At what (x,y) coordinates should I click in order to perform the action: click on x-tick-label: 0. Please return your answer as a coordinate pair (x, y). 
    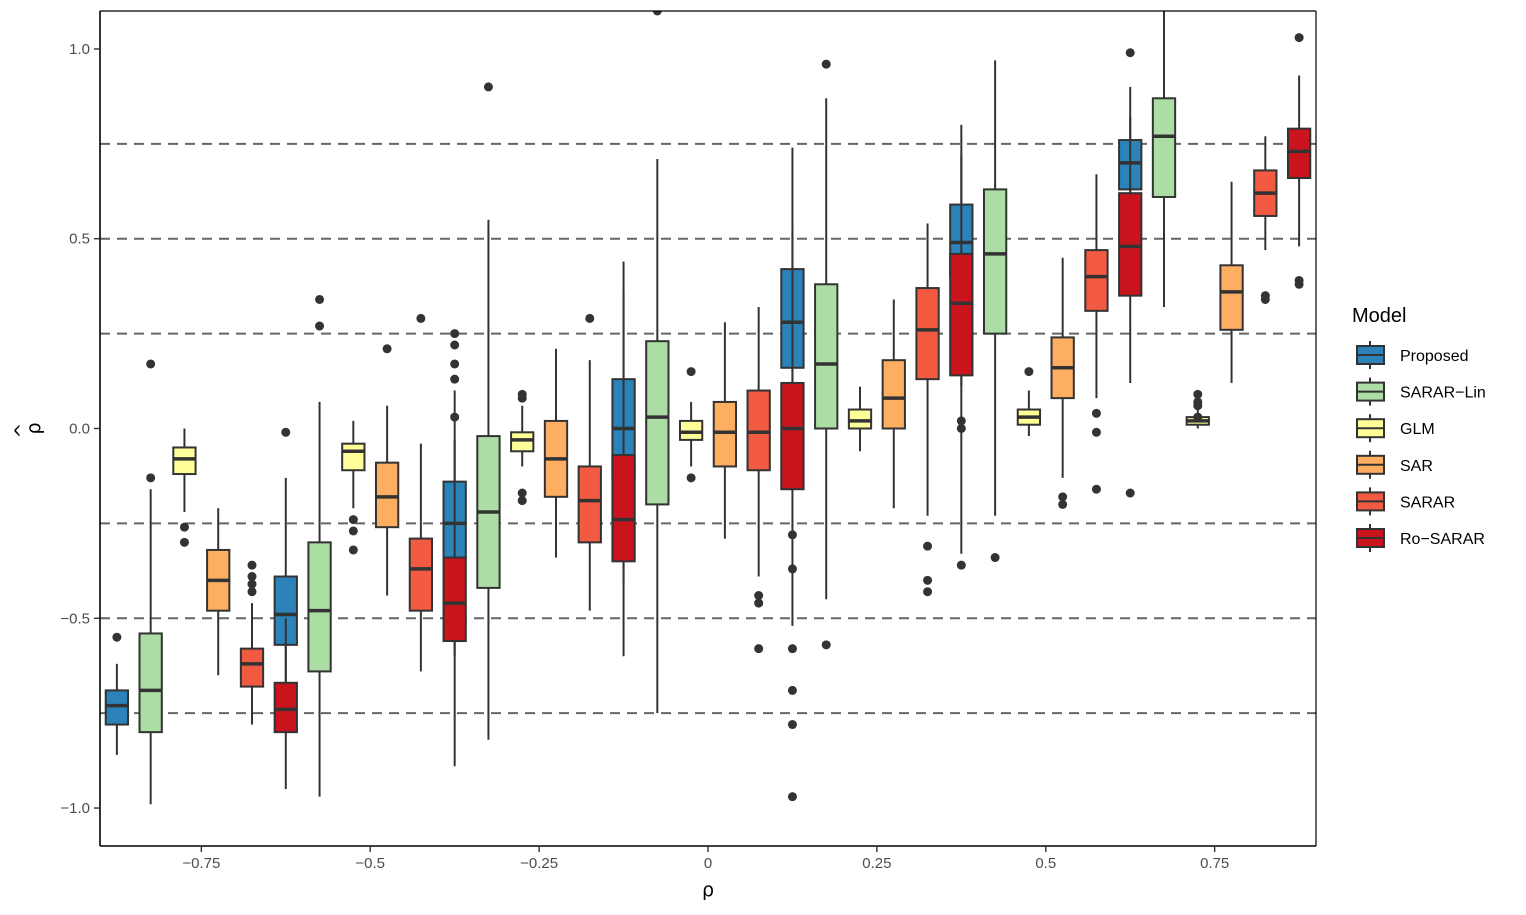
    Looking at the image, I should click on (708, 863).